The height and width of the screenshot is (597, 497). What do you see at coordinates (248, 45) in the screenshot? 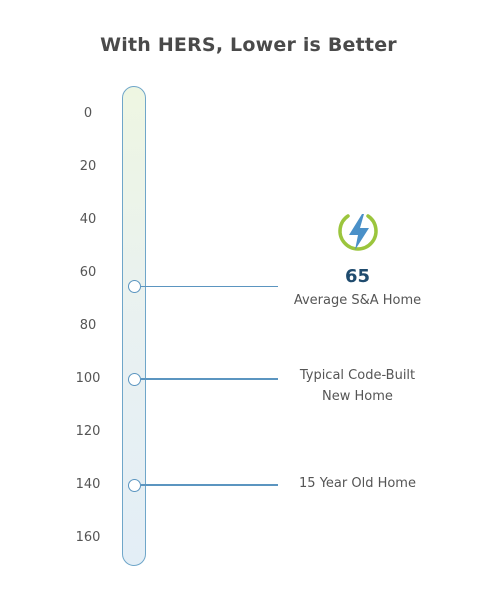
I see `diagram-title: With HERS, Lower is Better` at bounding box center [248, 45].